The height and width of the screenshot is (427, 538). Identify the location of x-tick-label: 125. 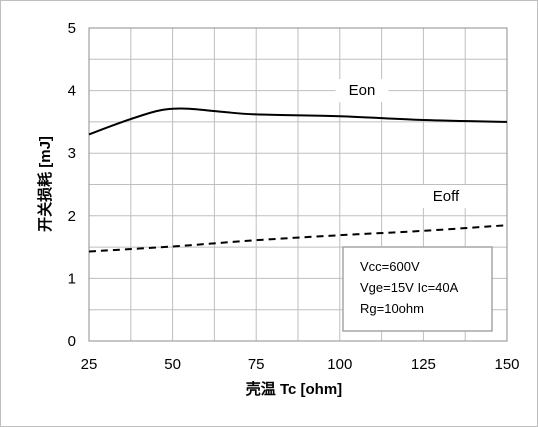
(423, 364).